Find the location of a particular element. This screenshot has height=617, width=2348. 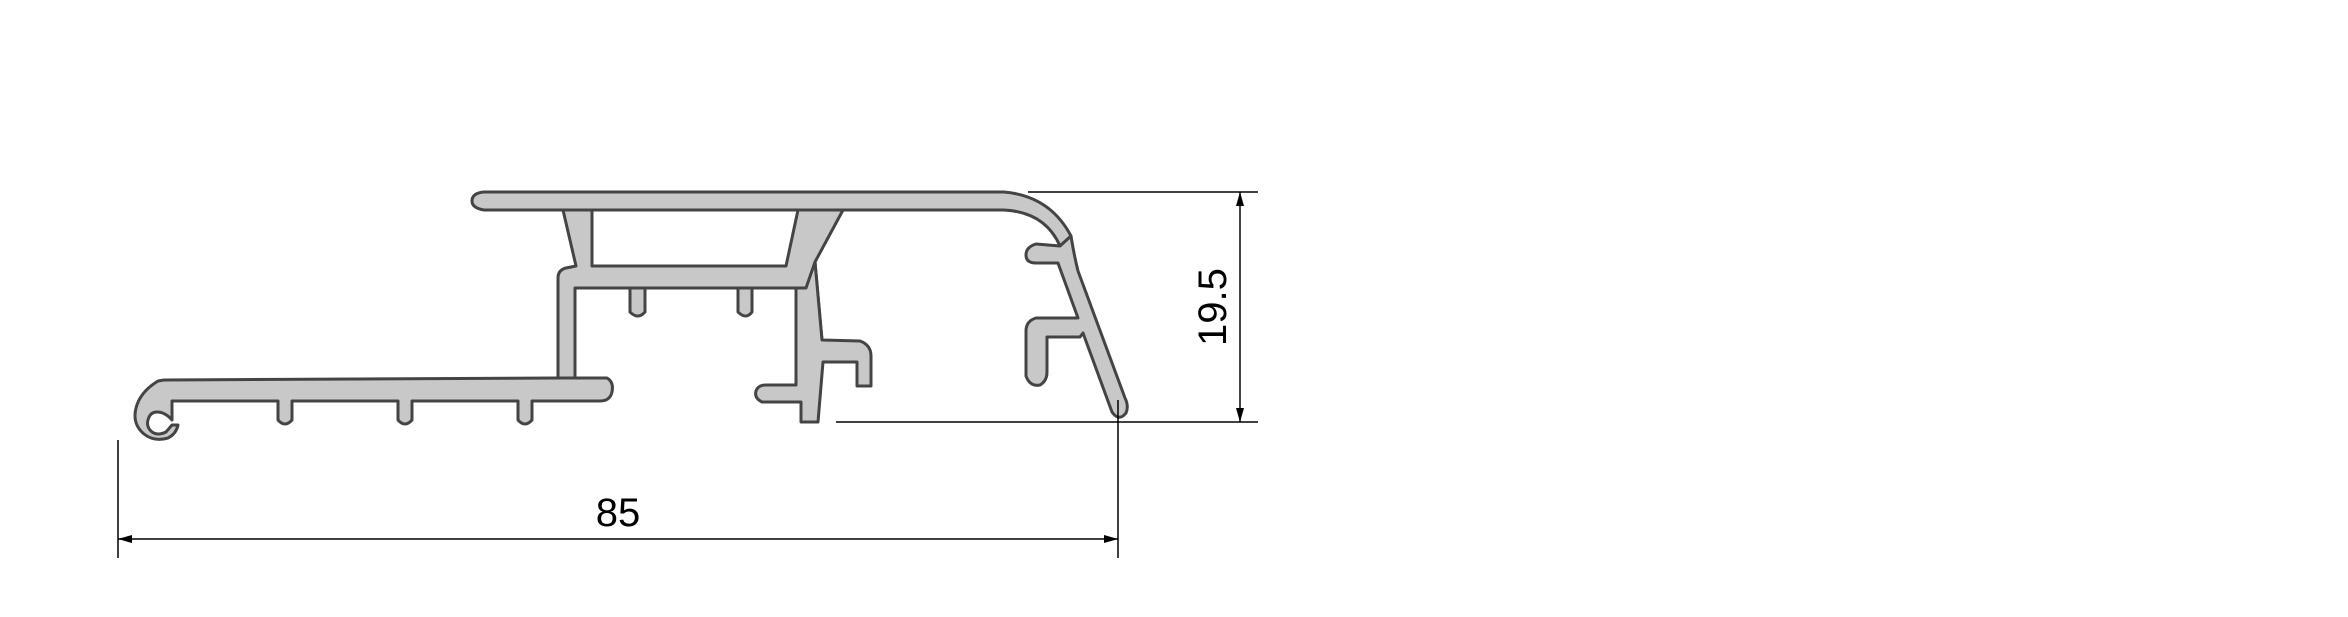

top-flange is located at coordinates (771, 219).